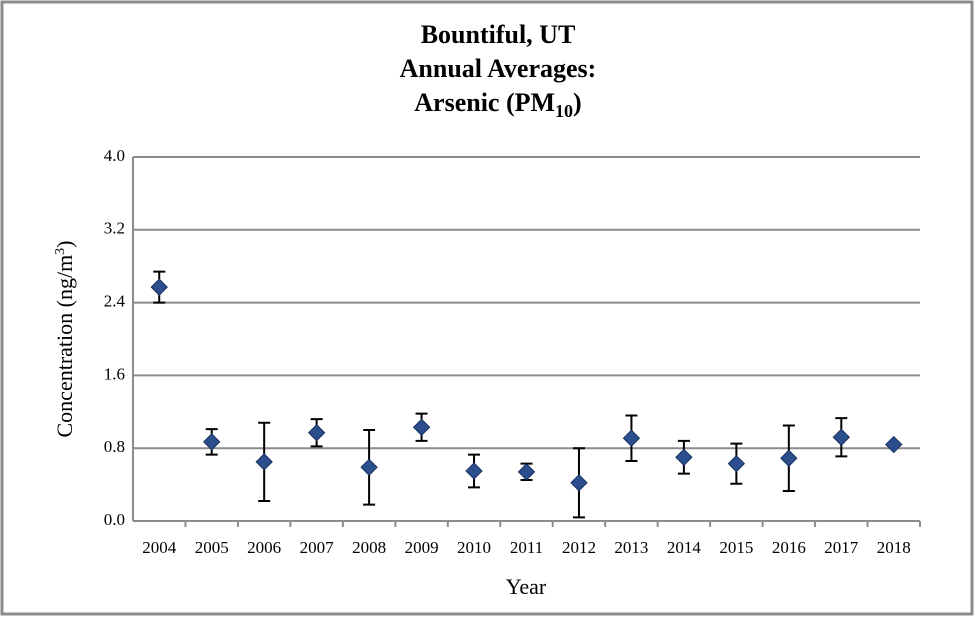  What do you see at coordinates (526, 586) in the screenshot?
I see `x-axis-title: Year` at bounding box center [526, 586].